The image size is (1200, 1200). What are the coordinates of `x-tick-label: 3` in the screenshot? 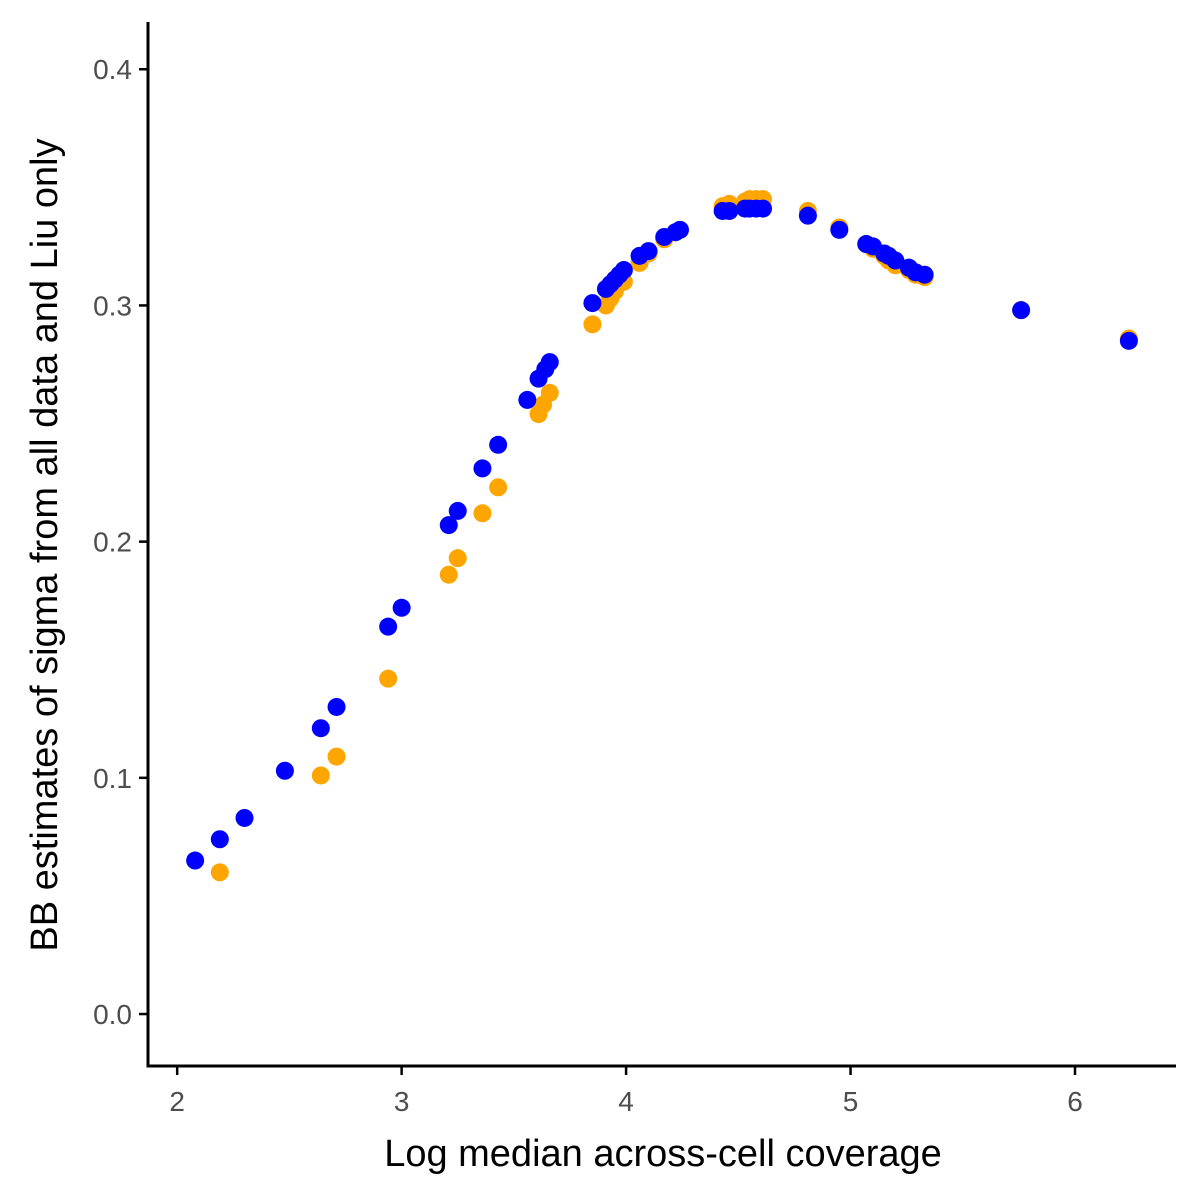 It's located at (402, 1101).